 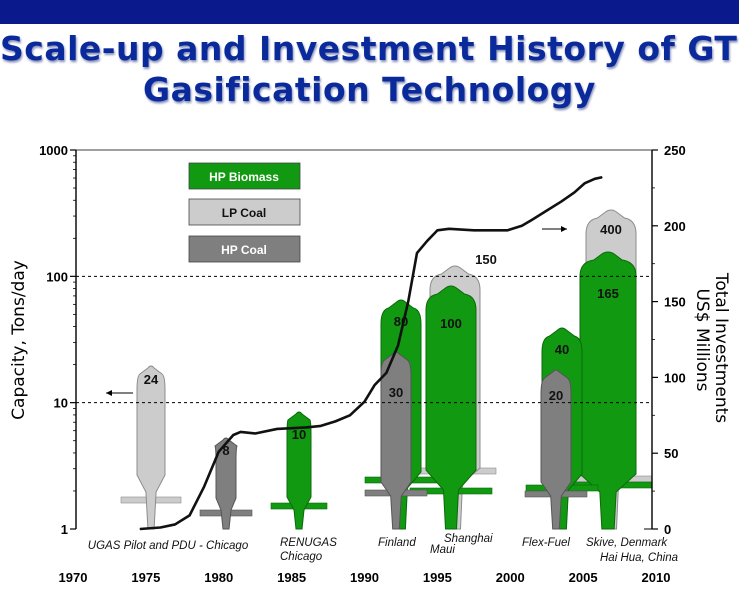 I want to click on gasifier-100: 100, so click(x=451, y=407).